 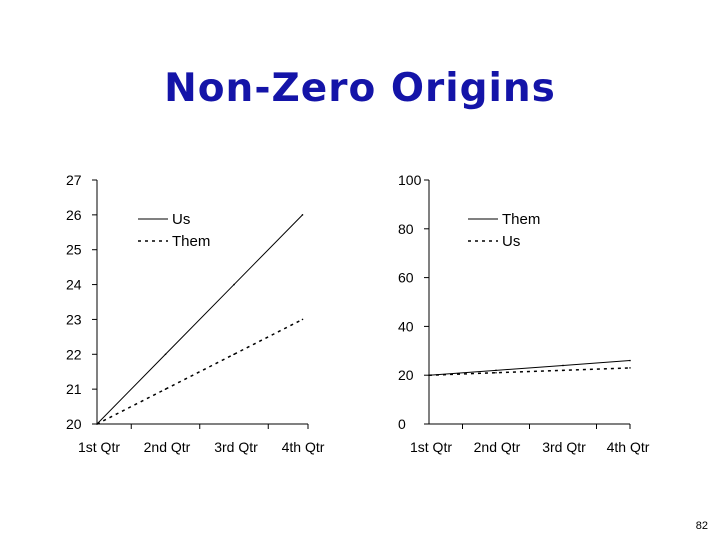 I want to click on y-tick-label: 27, so click(x=74, y=180).